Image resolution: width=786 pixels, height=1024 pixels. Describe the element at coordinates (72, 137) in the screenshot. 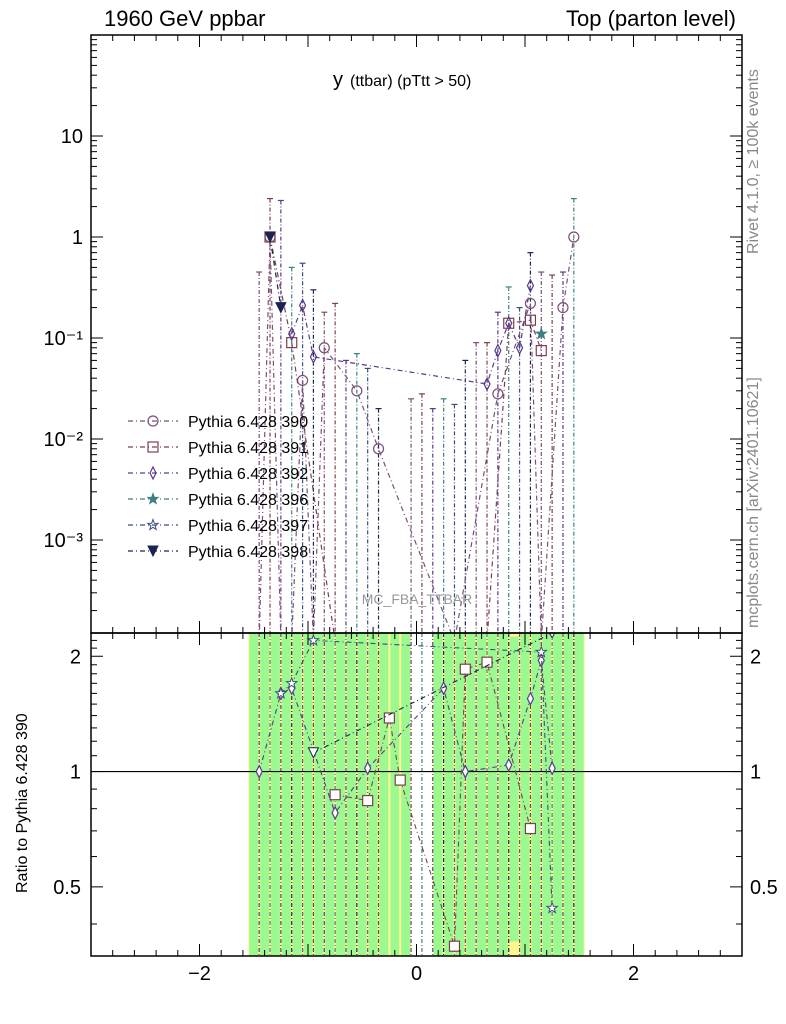

I see `y-tick-label: 10` at that location.